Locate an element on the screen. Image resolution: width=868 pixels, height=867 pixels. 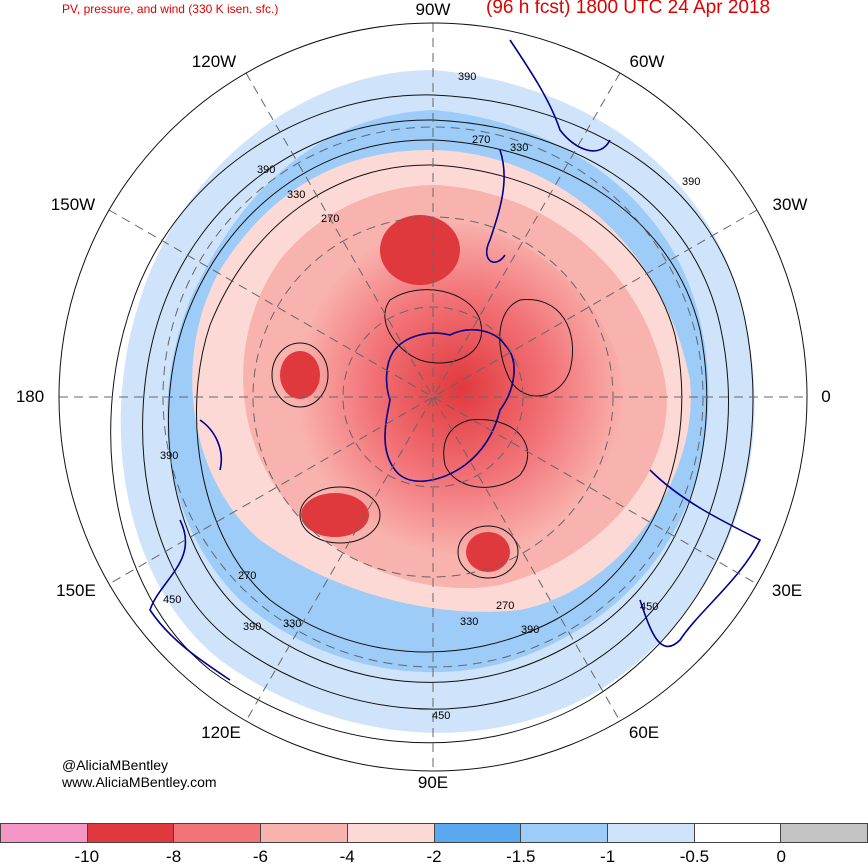
lon-label-180: 180 is located at coordinates (30, 396).